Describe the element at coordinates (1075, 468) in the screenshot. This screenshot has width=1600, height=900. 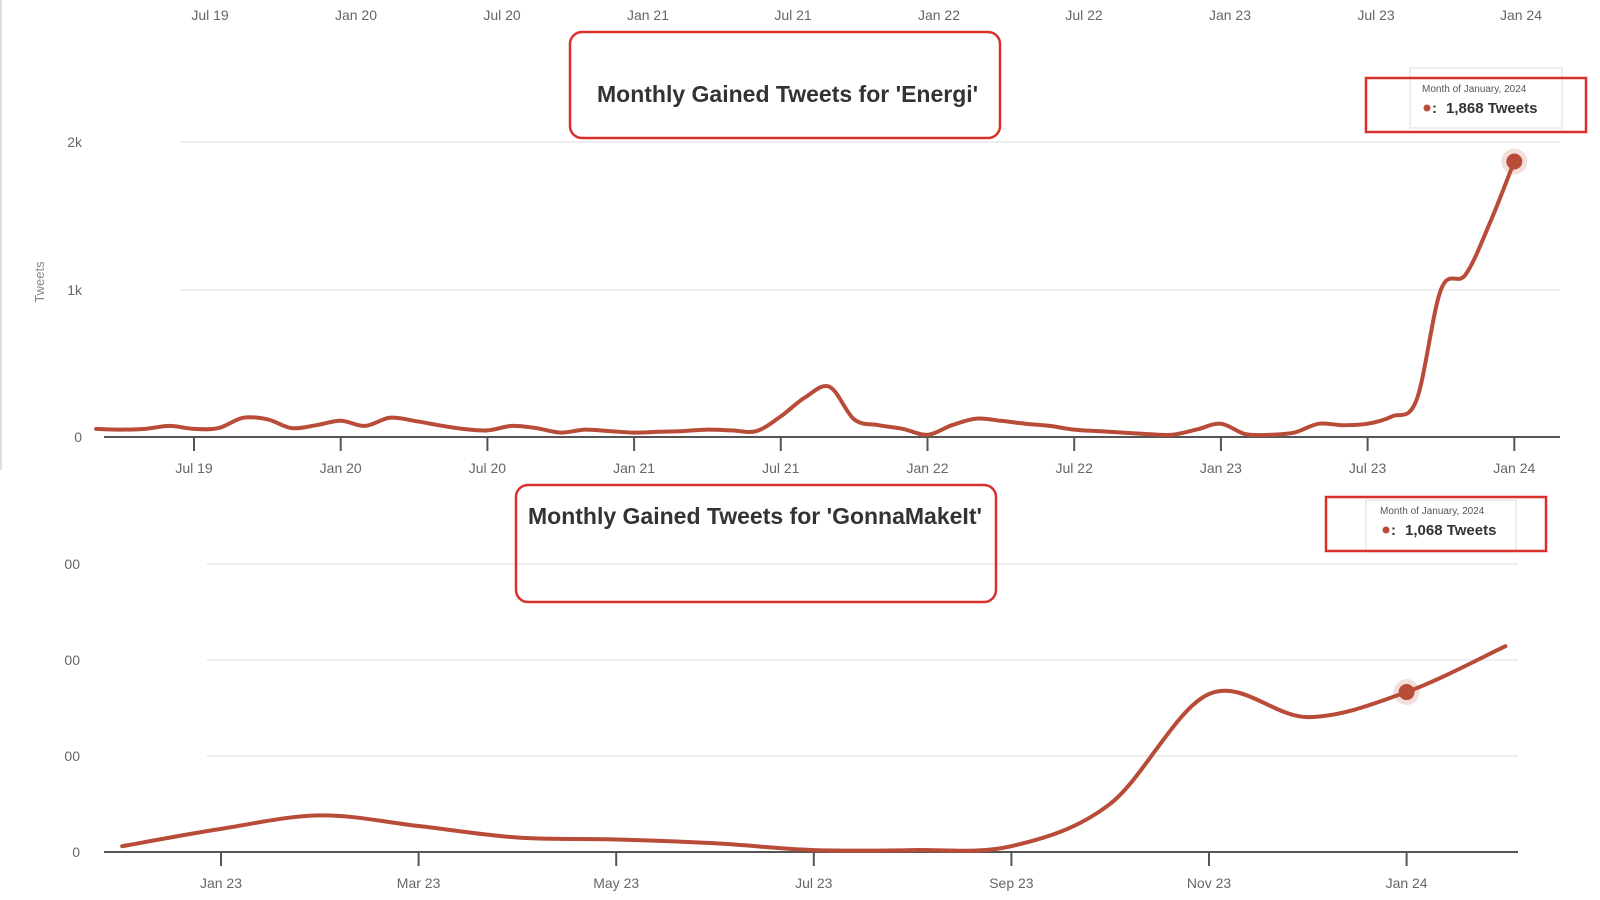
I see `x-tick-label: Jul 22` at that location.